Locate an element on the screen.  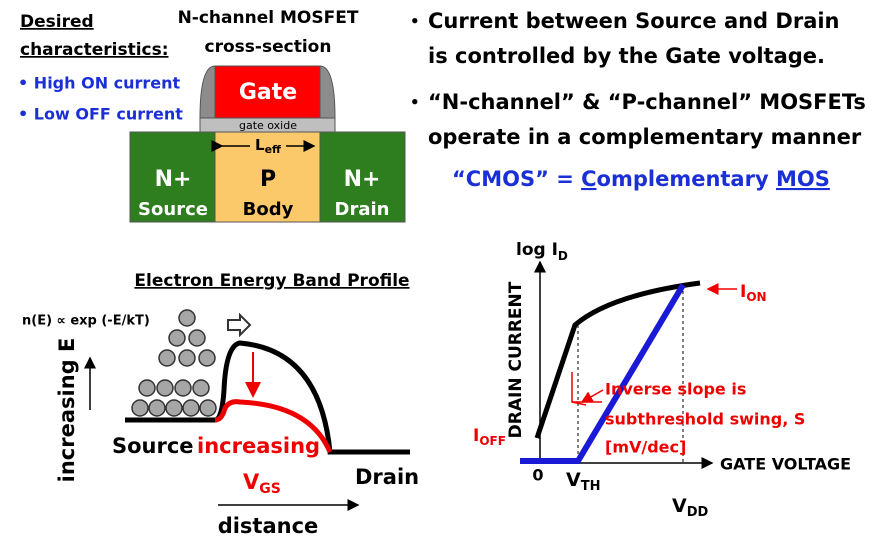
vdd: V is located at coordinates (679, 506).